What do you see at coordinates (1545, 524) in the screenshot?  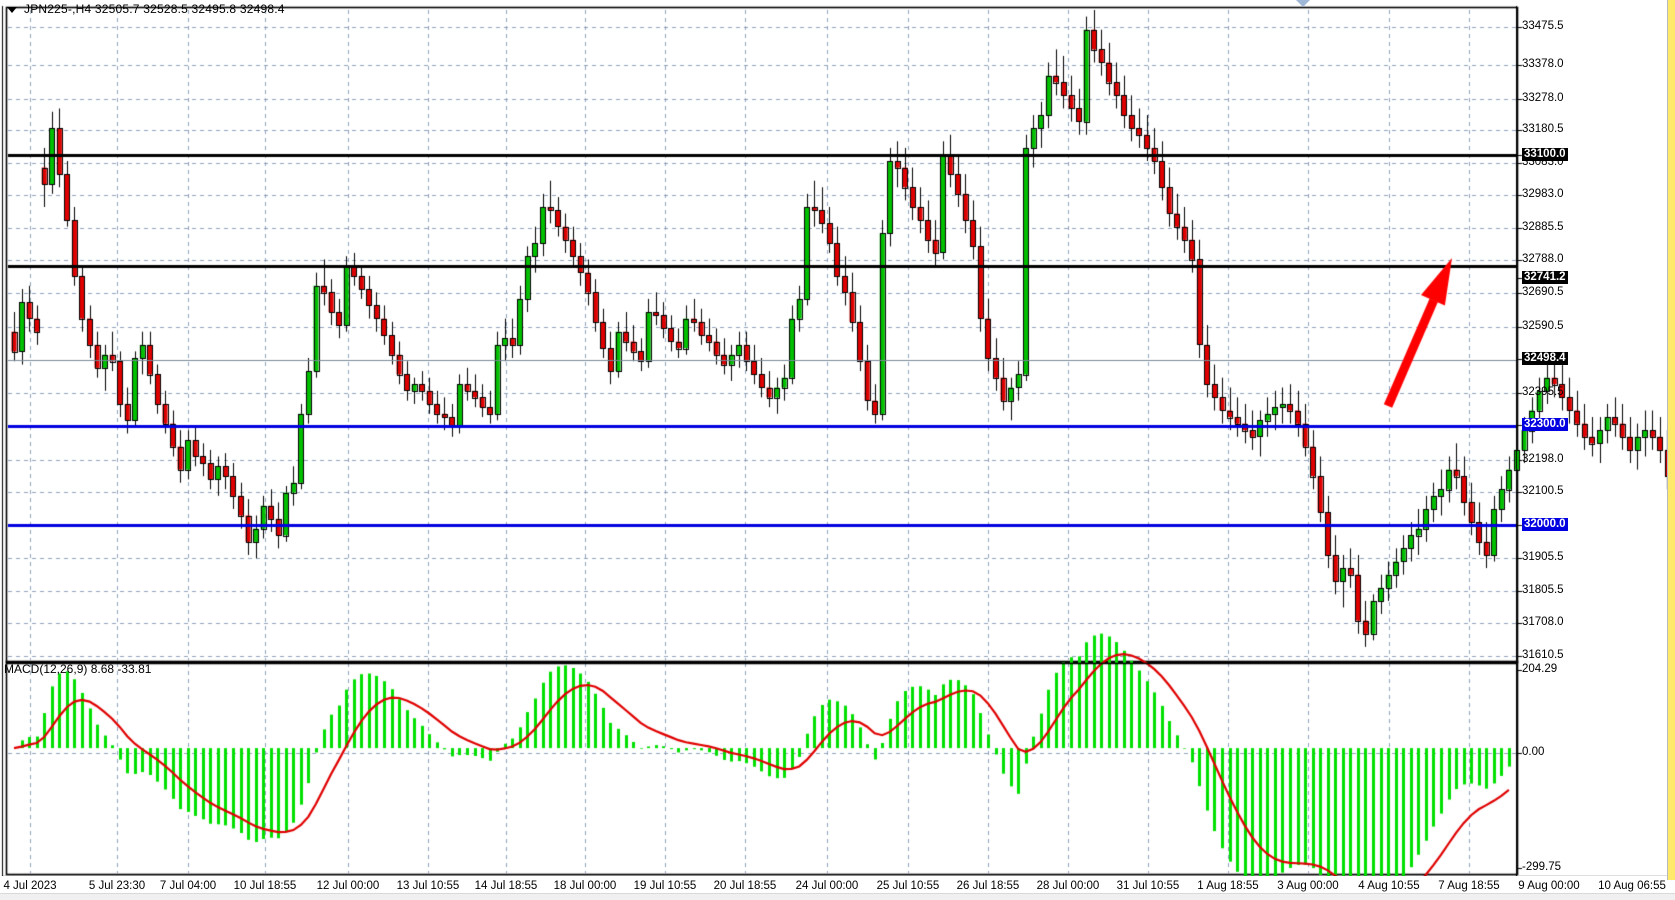 I see `price-axis-label: 32000.0` at bounding box center [1545, 524].